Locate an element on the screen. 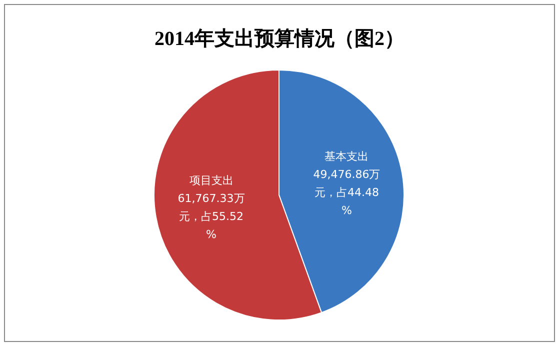 The width and height of the screenshot is (559, 346). slice-label: 项目支出 is located at coordinates (211, 180).